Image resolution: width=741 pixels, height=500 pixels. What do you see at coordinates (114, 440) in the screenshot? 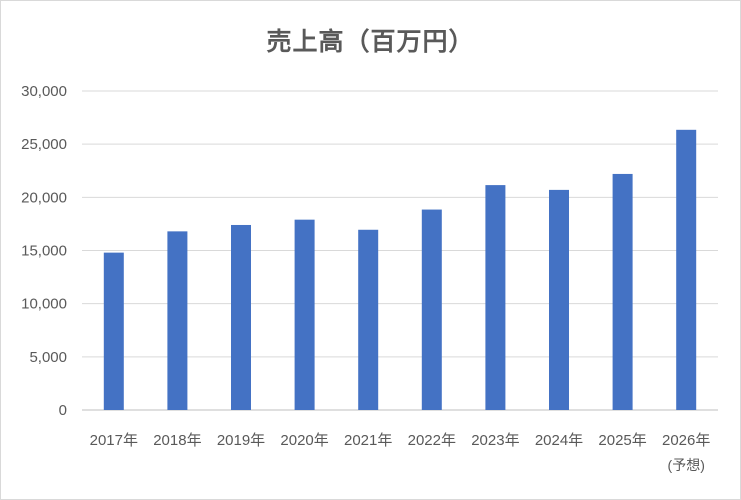
I see `x-tick-label: 2017年` at bounding box center [114, 440].